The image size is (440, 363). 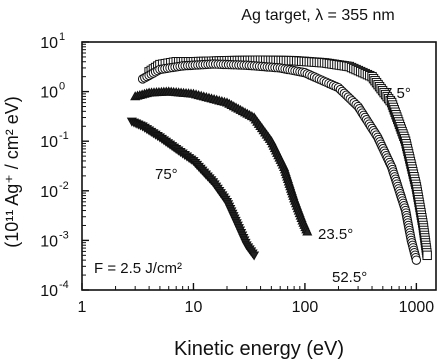 What do you see at coordinates (335, 234) in the screenshot?
I see `series-label-23-5: 23.5°` at bounding box center [335, 234].